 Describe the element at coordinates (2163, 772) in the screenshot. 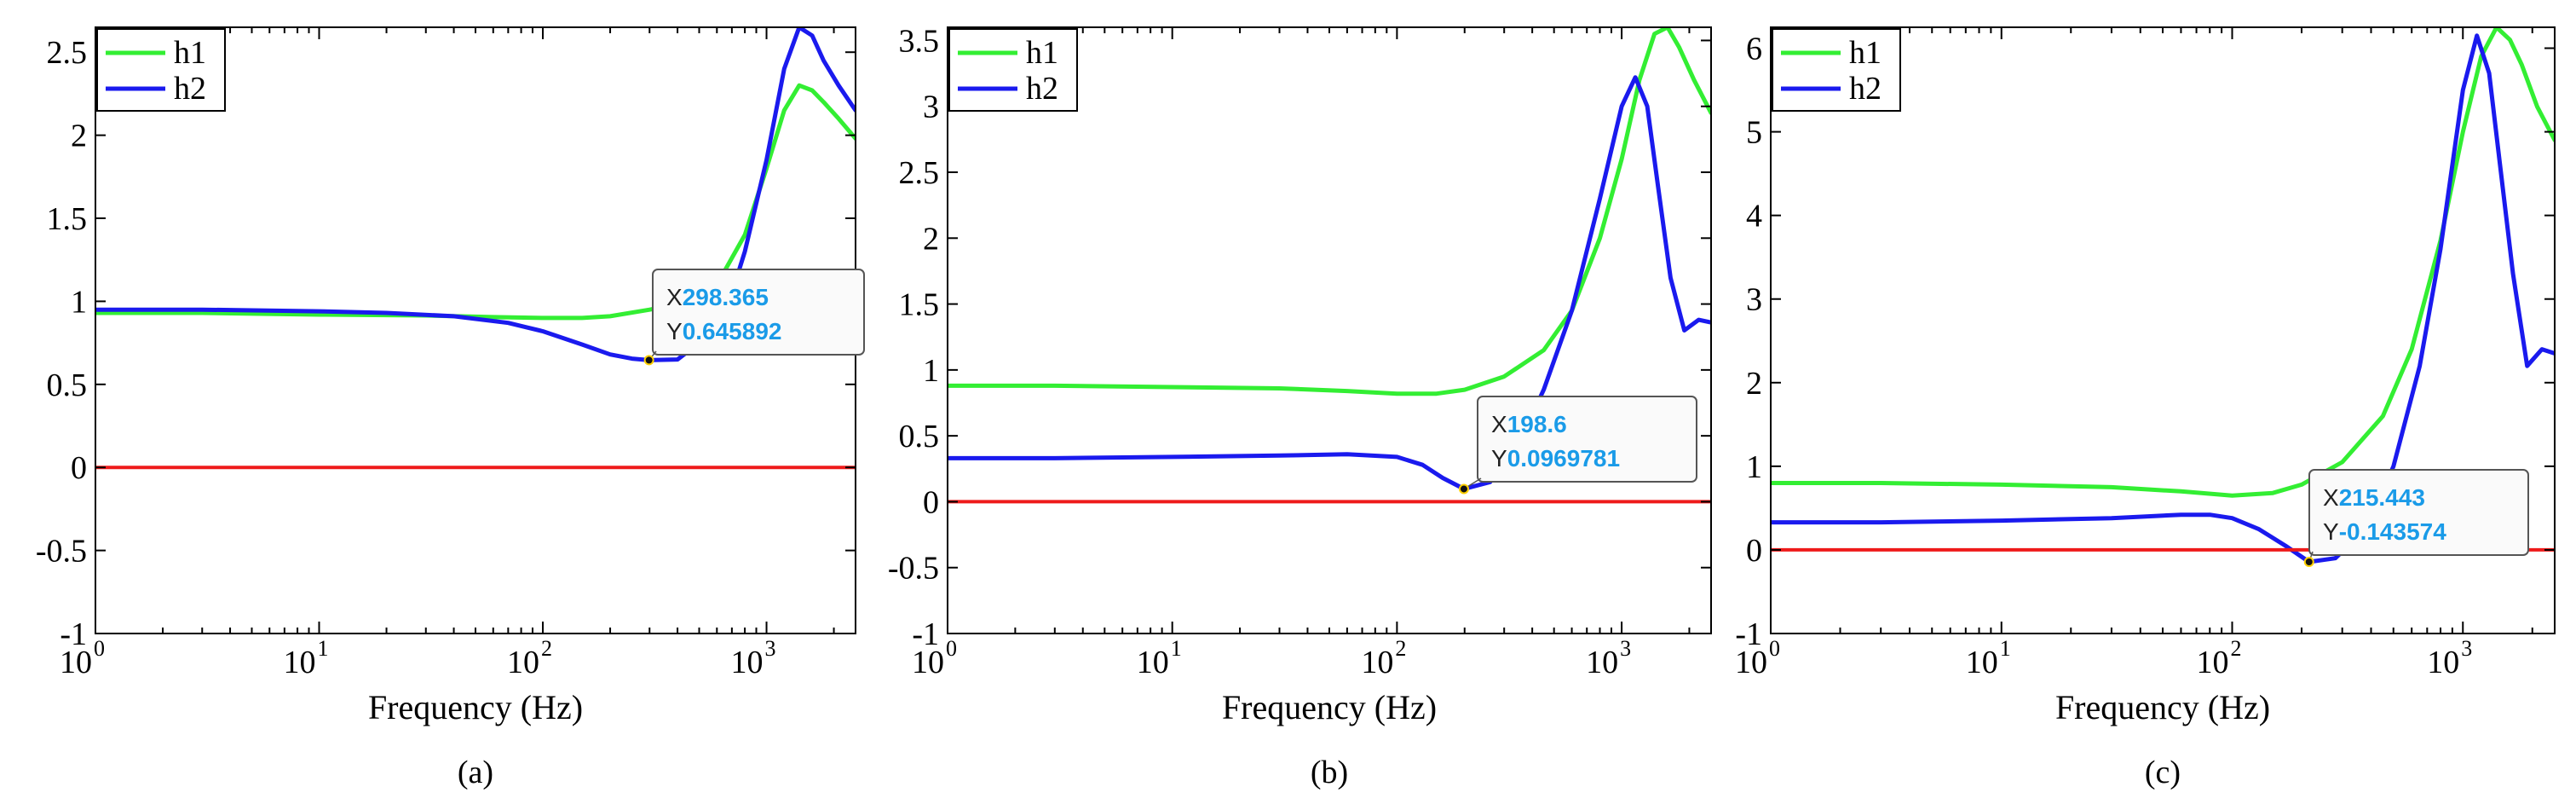

I see `panel-caption: (c)` at that location.